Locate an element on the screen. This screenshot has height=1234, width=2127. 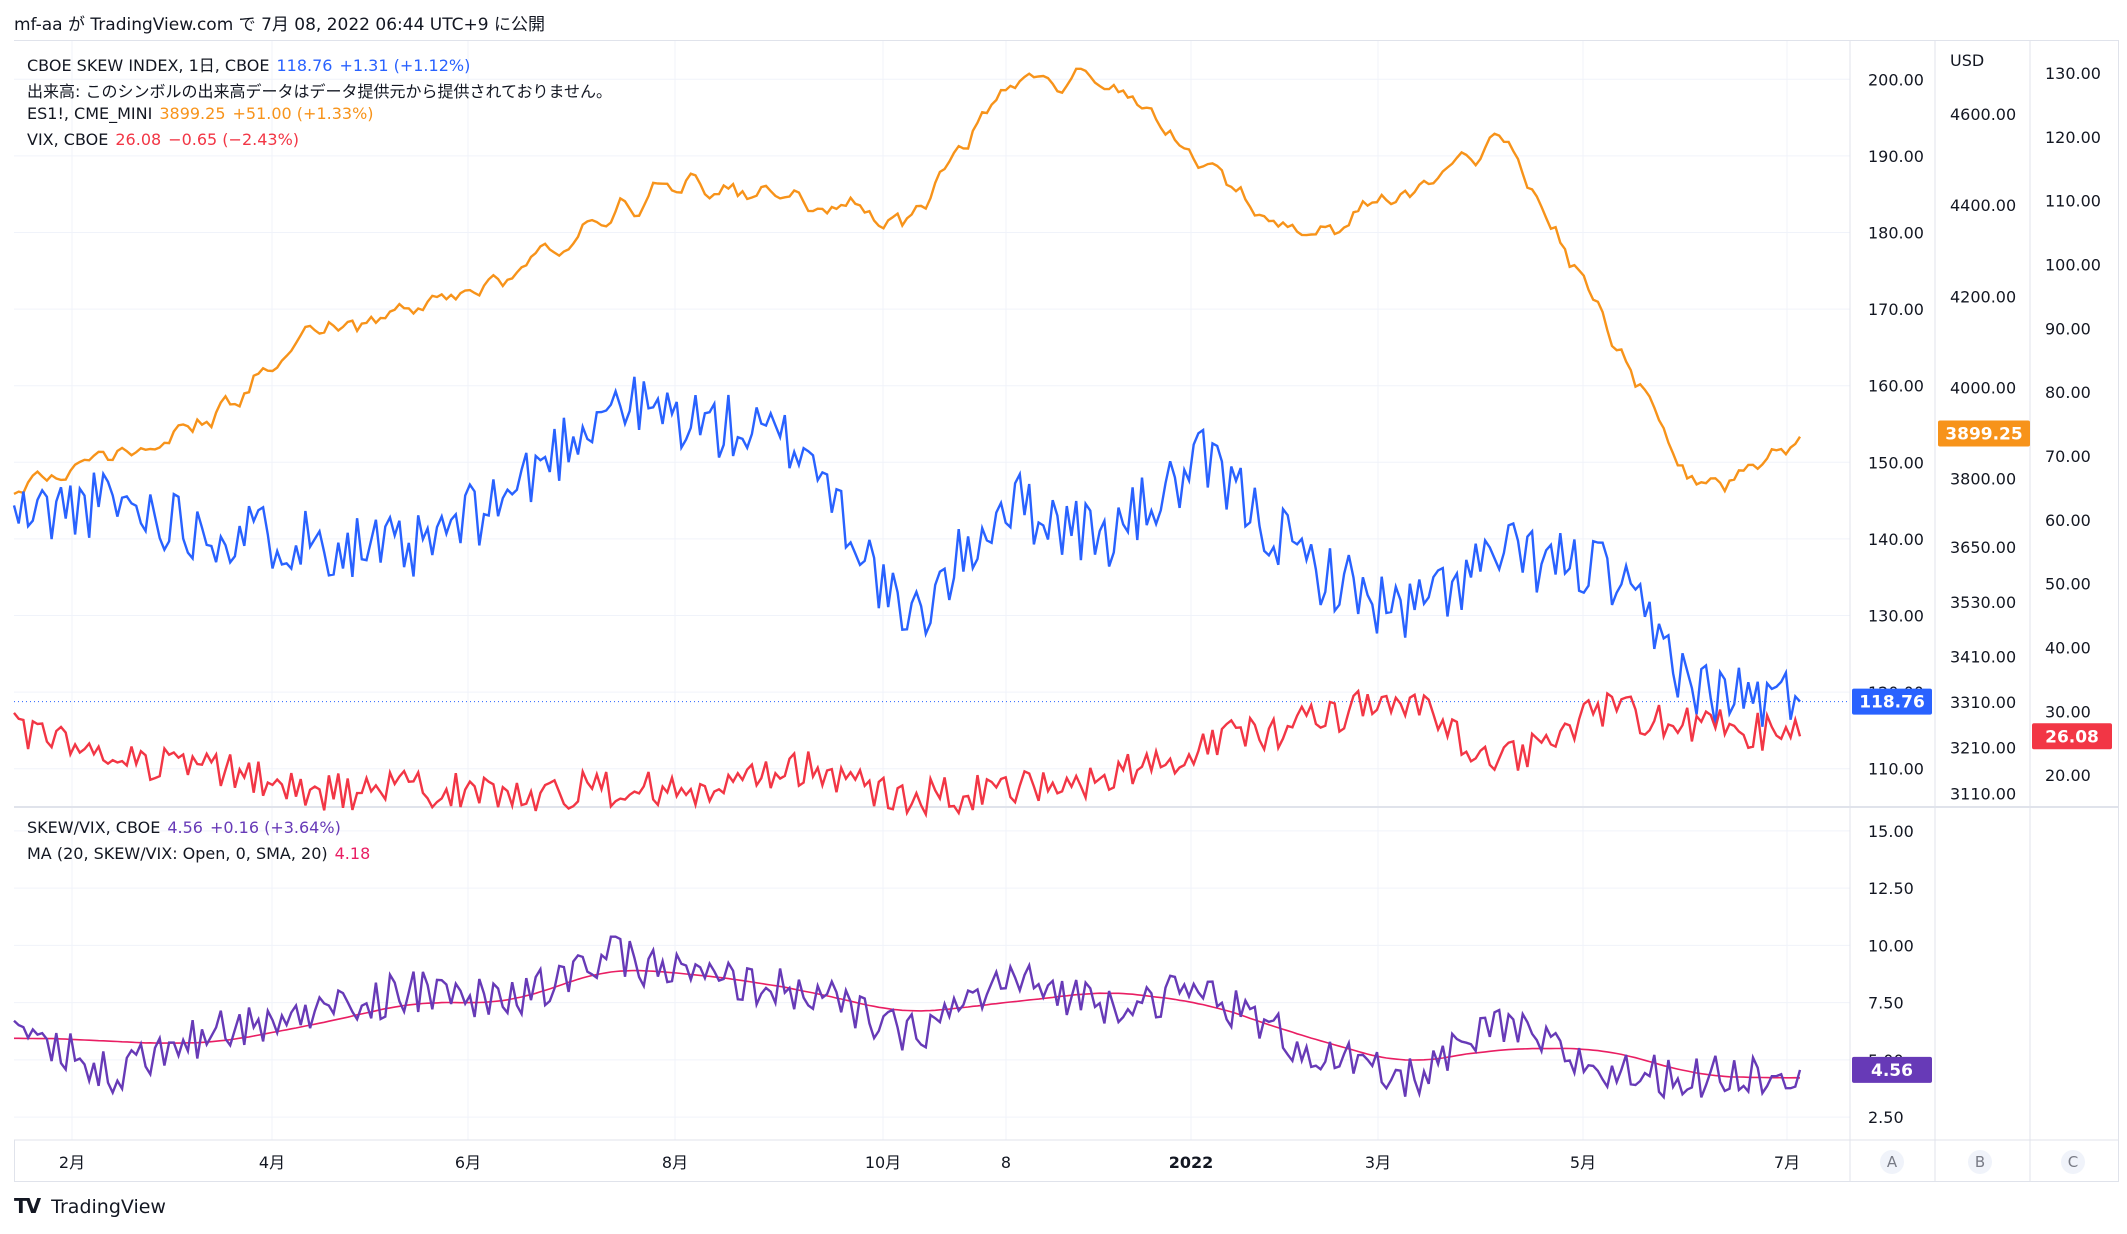
sub-legend-name: SKEW/VIX, CBOE is located at coordinates (94, 827).